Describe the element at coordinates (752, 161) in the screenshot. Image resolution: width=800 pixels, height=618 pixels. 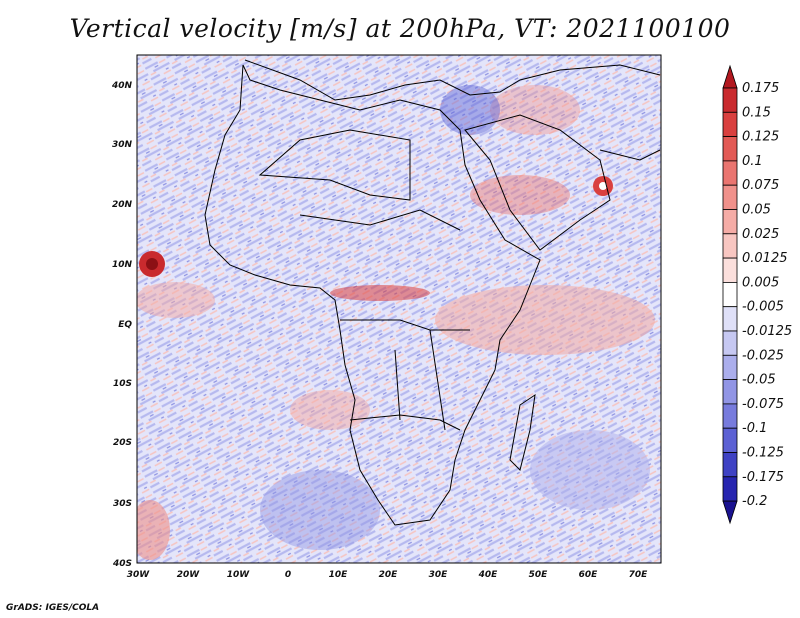
I see `colorbar-label: 0.1` at that location.